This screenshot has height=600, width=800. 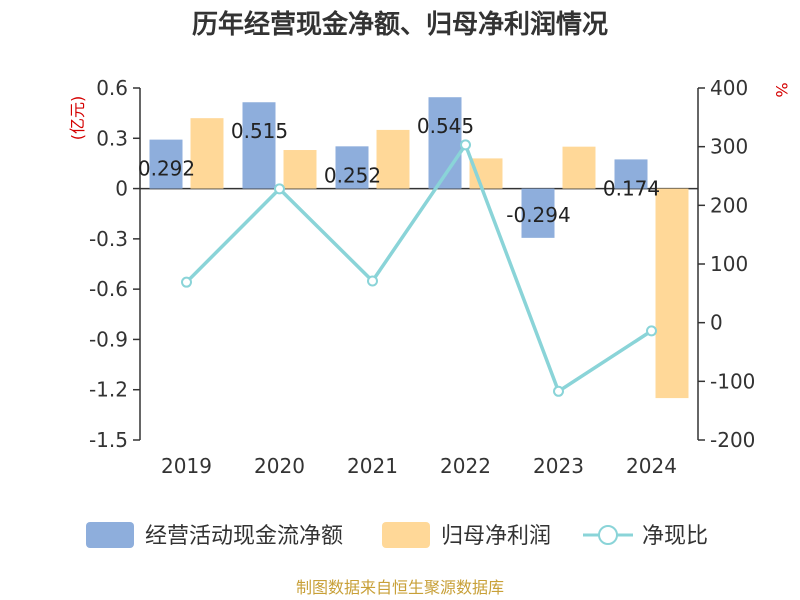 I want to click on y-left-tick-label: -1.2, so click(x=108, y=390).